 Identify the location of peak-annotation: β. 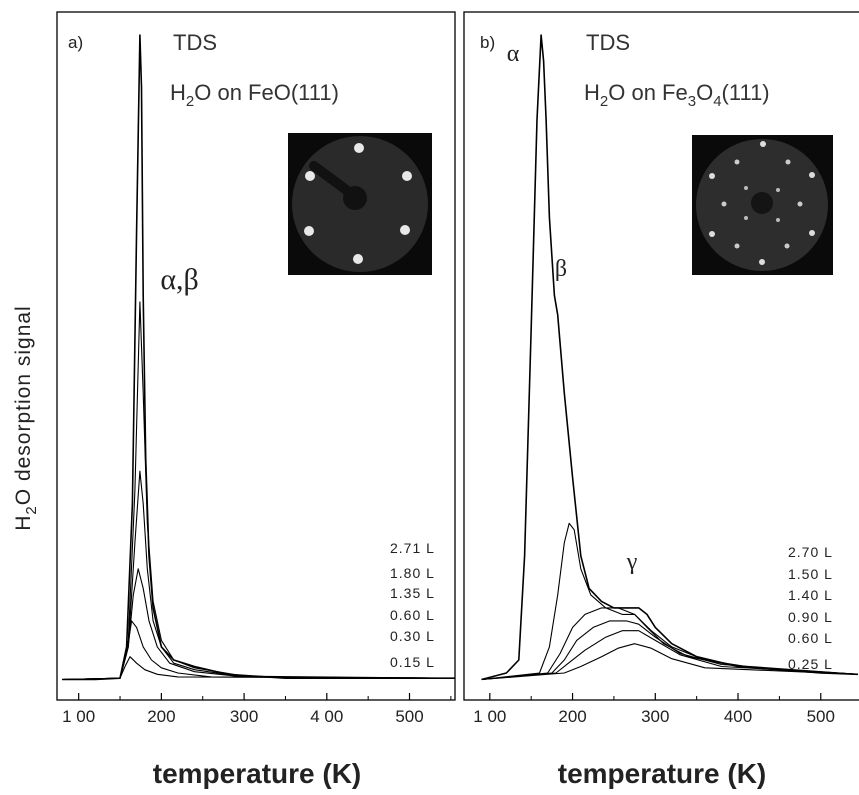
(561, 269).